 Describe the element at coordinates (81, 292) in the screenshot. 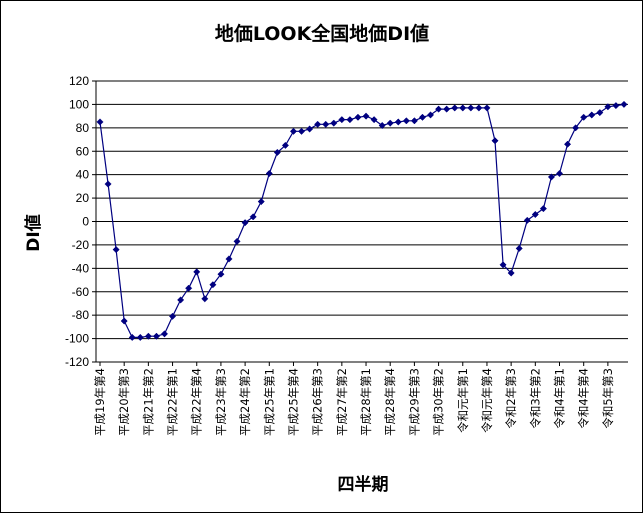

I see `y-tick-label: -60` at that location.